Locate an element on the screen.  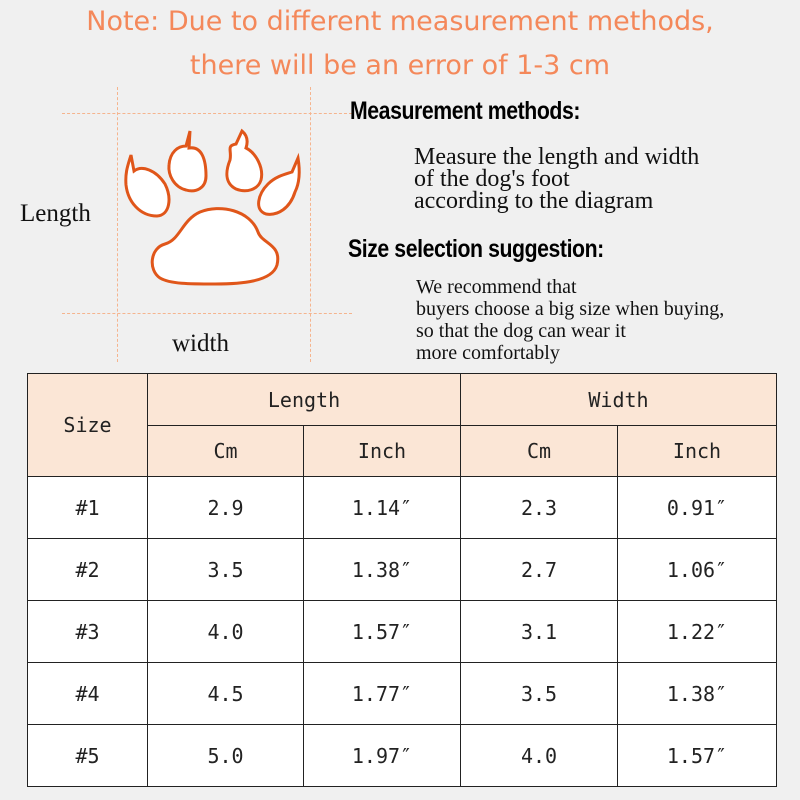
table-cell: #3 is located at coordinates (87, 631).